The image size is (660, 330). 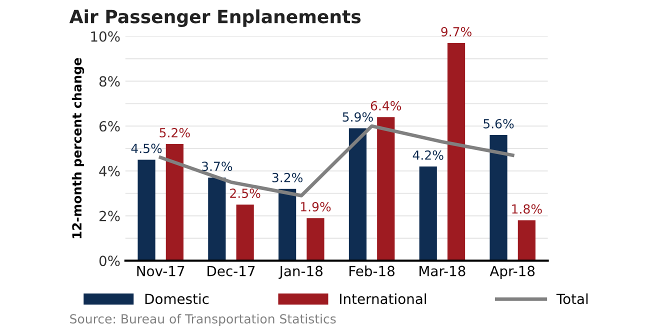 What do you see at coordinates (300, 272) in the screenshot?
I see `x-tick-label: Jan-18` at bounding box center [300, 272].